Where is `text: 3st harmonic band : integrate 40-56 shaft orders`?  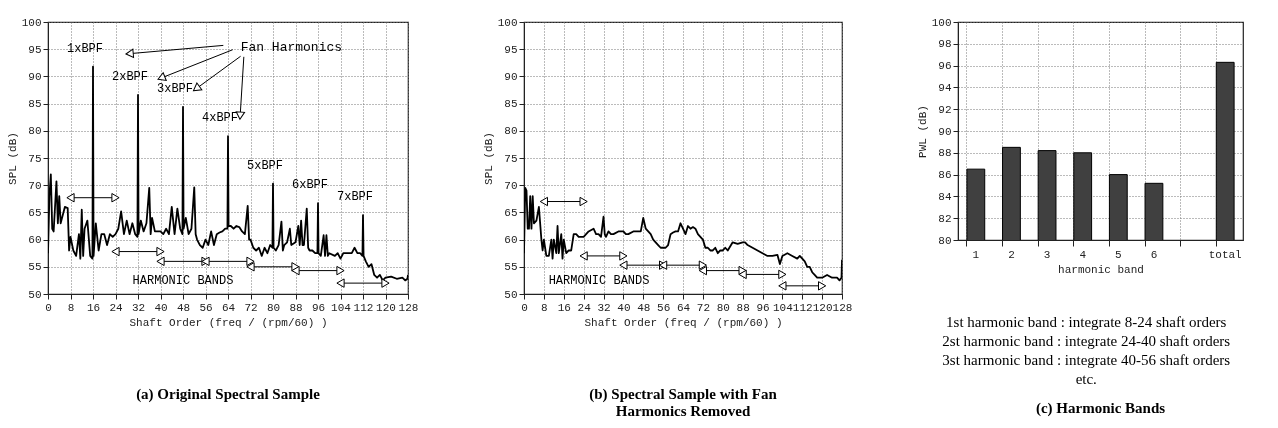
text: 3st harmonic band : integrate 40-56 shaft orders is located at coordinates (1086, 360).